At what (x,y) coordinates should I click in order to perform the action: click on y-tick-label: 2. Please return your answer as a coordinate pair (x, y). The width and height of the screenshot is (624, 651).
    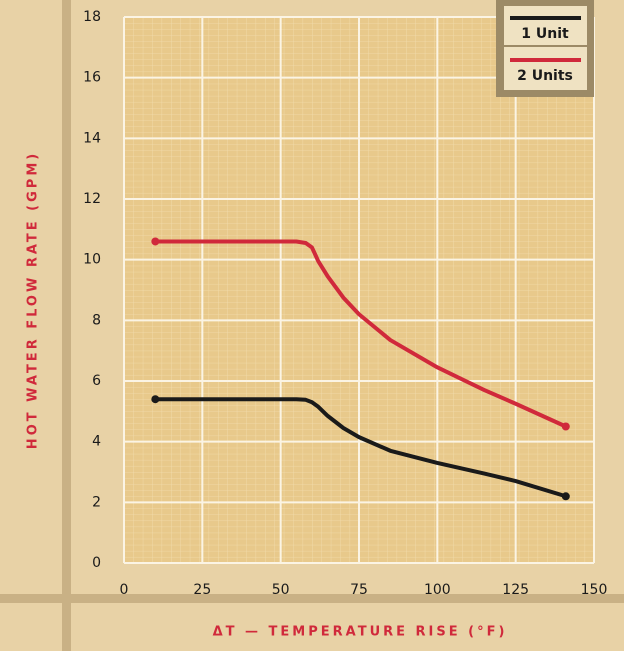
    Looking at the image, I should click on (96, 502).